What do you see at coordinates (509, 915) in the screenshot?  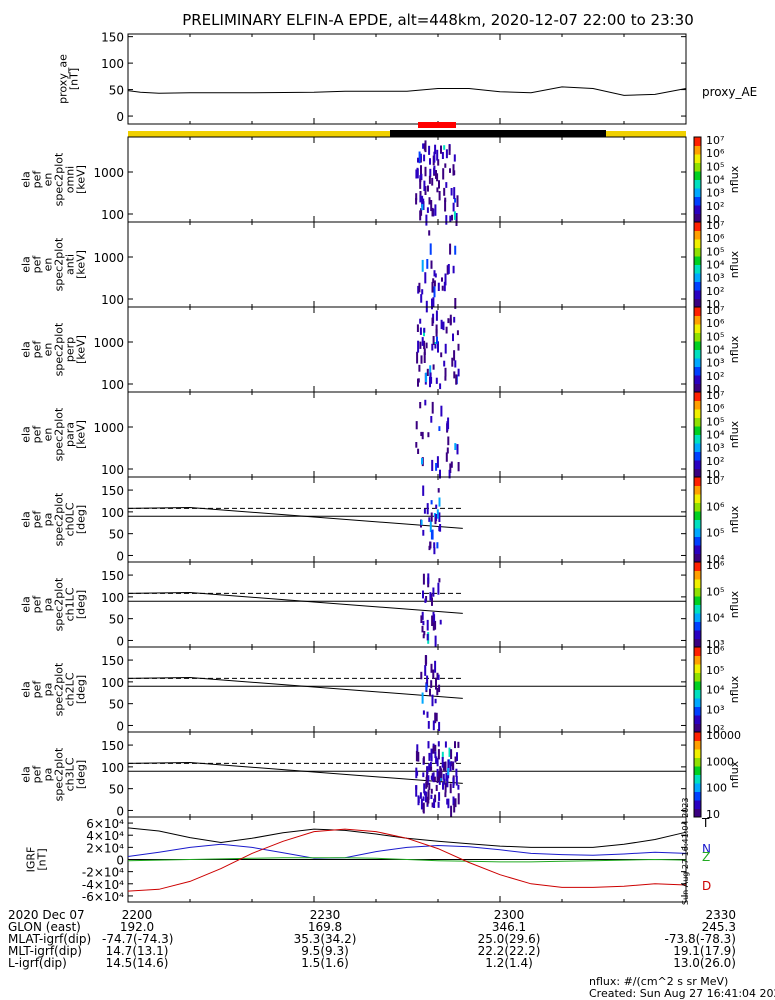 I see `footer-row-value: 2300` at bounding box center [509, 915].